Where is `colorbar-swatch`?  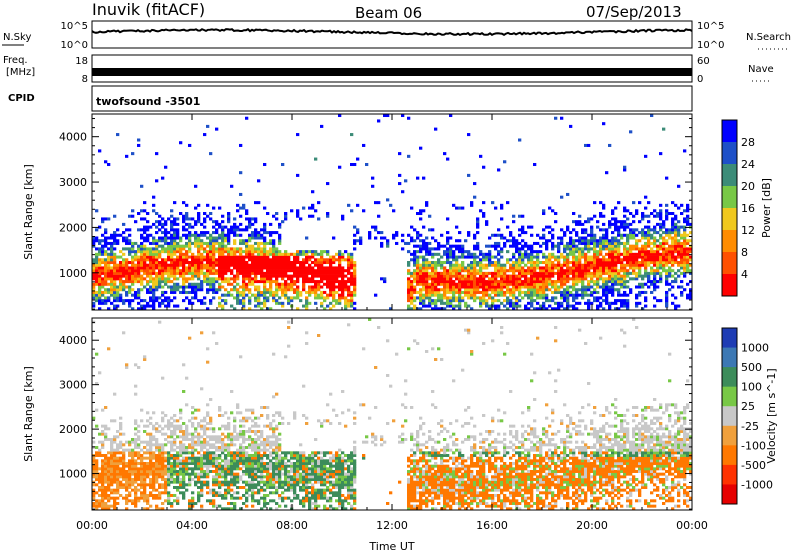 colorbar-swatch is located at coordinates (729, 197).